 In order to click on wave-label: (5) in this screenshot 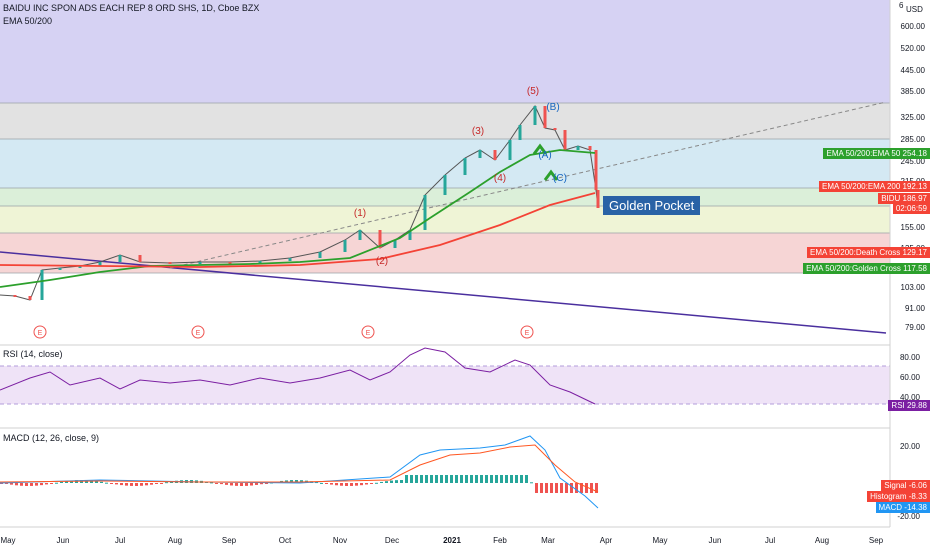, I will do `click(533, 91)`.